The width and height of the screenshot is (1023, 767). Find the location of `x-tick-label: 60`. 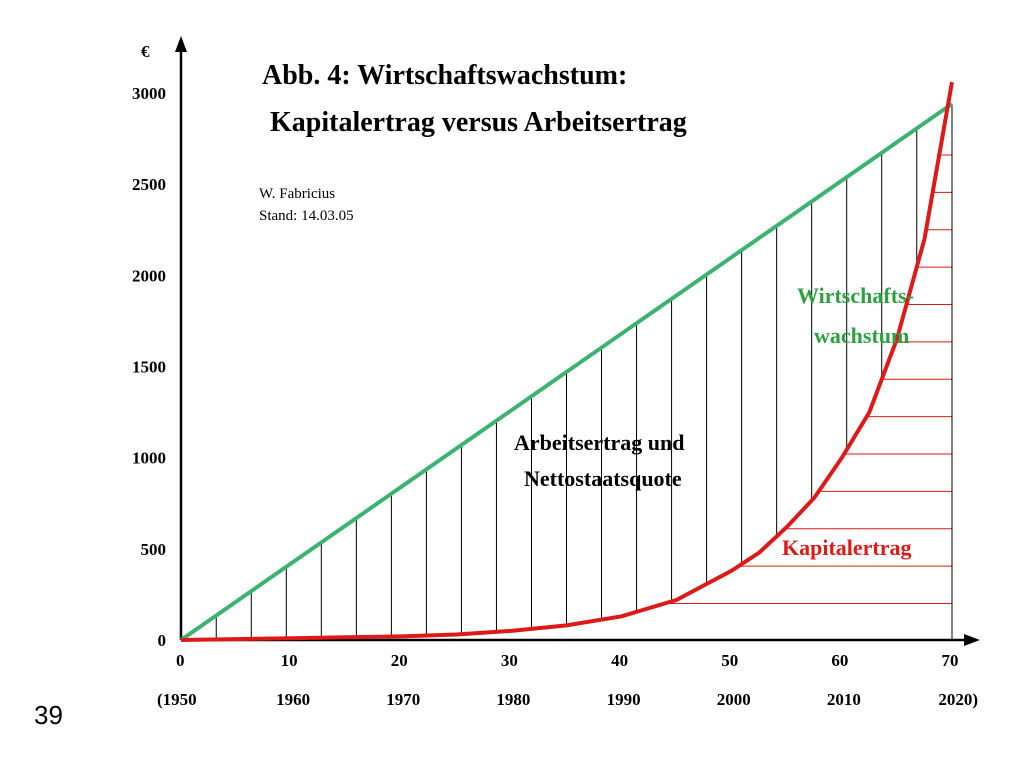

x-tick-label: 60 is located at coordinates (839, 660).